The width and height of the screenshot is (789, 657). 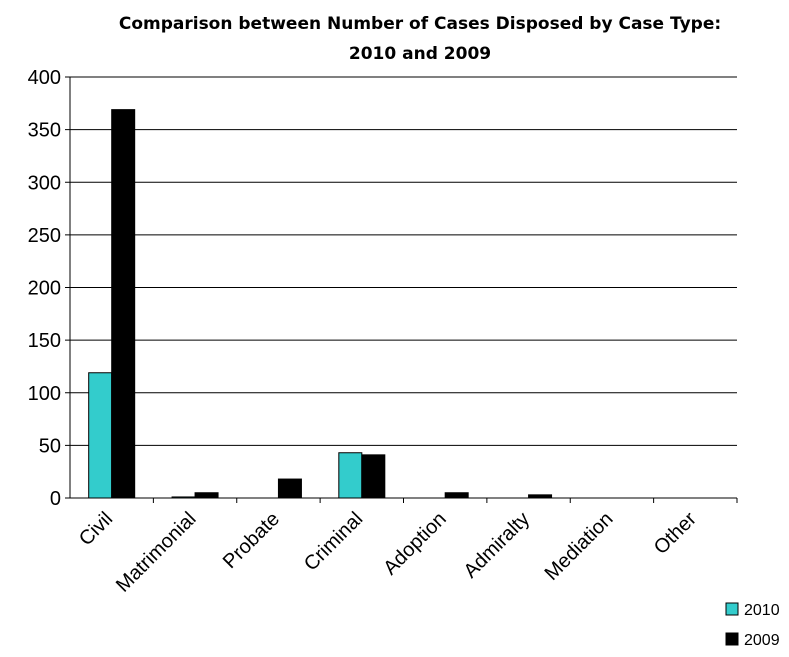 What do you see at coordinates (44, 236) in the screenshot?
I see `y-tick-label: 250` at bounding box center [44, 236].